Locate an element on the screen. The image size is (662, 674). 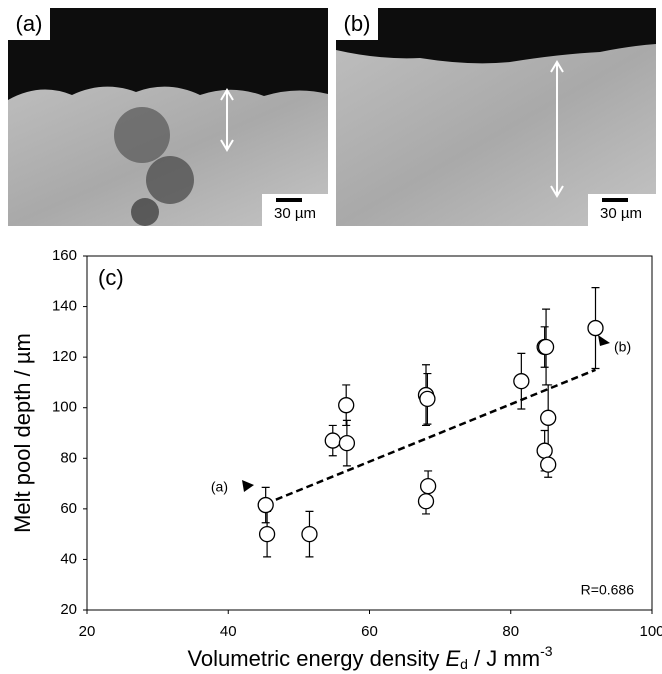
y-tick-label: 160 is located at coordinates (64, 255).